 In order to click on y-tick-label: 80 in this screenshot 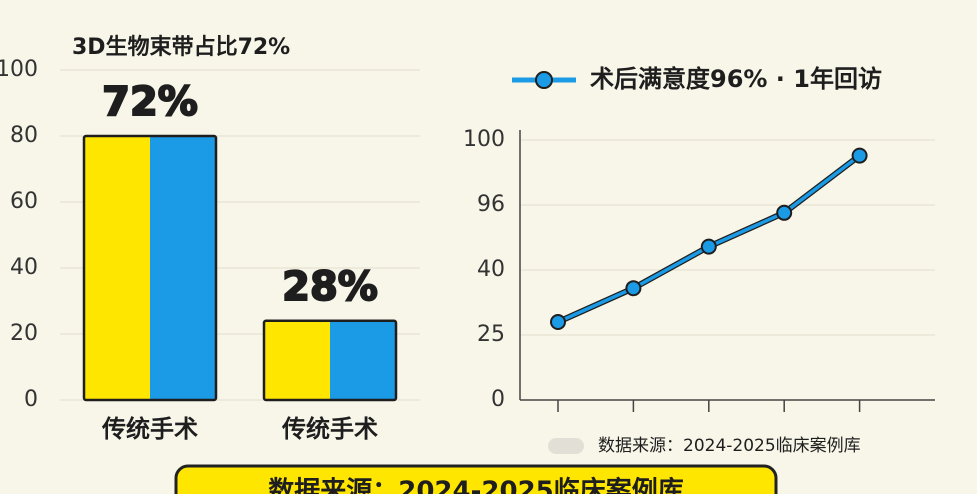, I will do `click(24, 135)`.